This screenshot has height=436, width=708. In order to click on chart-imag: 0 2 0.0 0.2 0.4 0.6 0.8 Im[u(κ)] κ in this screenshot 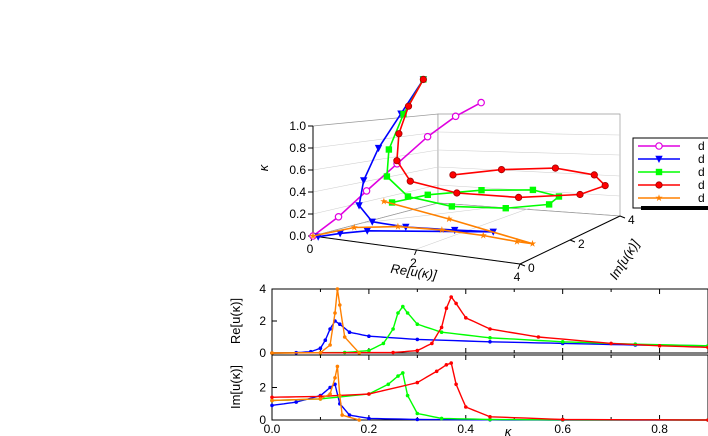, I will do `click(468, 395)`.